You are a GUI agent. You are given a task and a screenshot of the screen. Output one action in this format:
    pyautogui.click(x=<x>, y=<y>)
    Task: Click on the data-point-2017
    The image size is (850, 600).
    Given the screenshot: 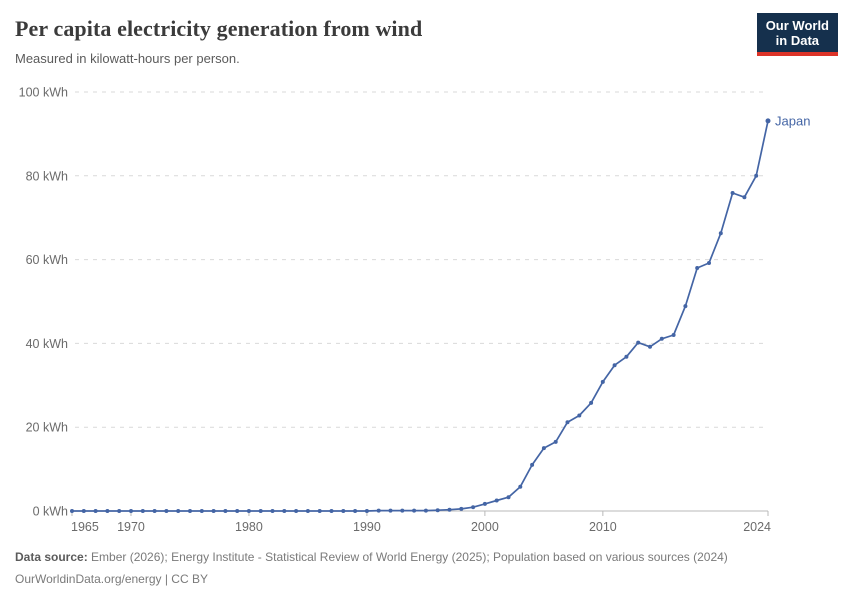 What is the action you would take?
    pyautogui.click(x=685, y=306)
    